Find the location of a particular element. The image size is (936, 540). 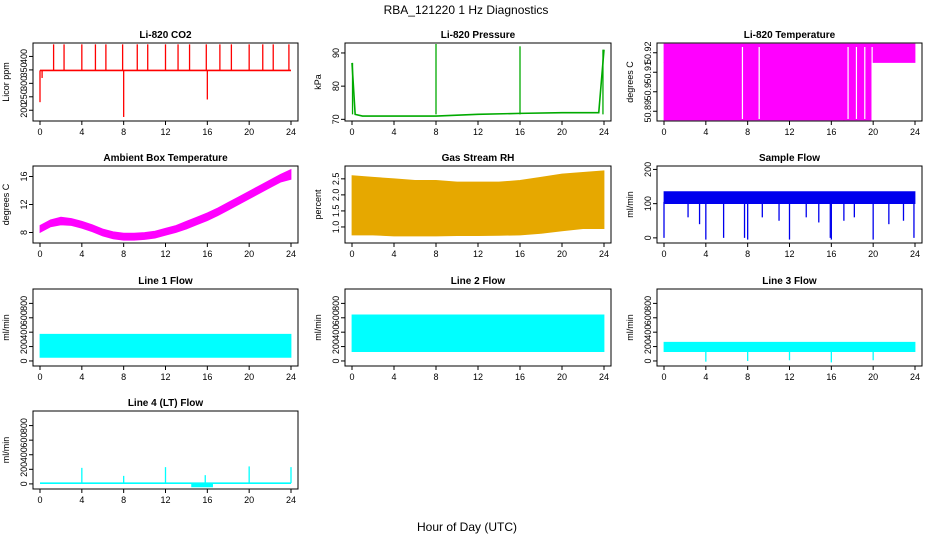

panel-title: Line 4 (LT) Flow is located at coordinates (166, 403).